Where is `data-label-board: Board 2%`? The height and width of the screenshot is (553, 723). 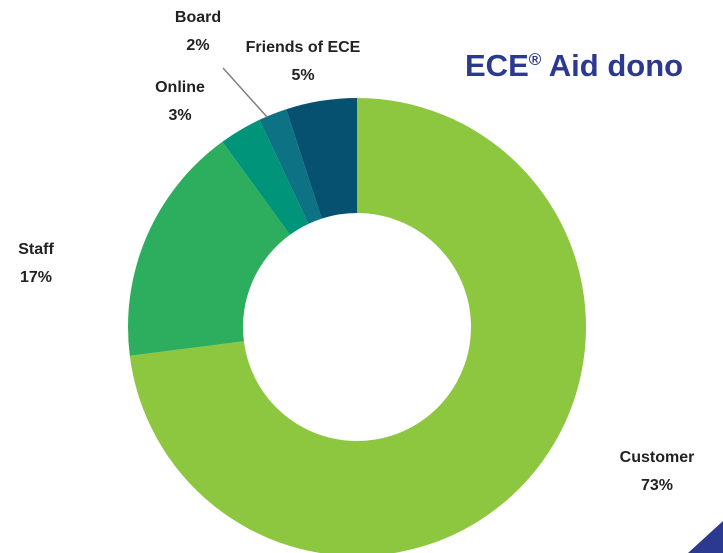
data-label-board: Board 2% is located at coordinates (198, 32).